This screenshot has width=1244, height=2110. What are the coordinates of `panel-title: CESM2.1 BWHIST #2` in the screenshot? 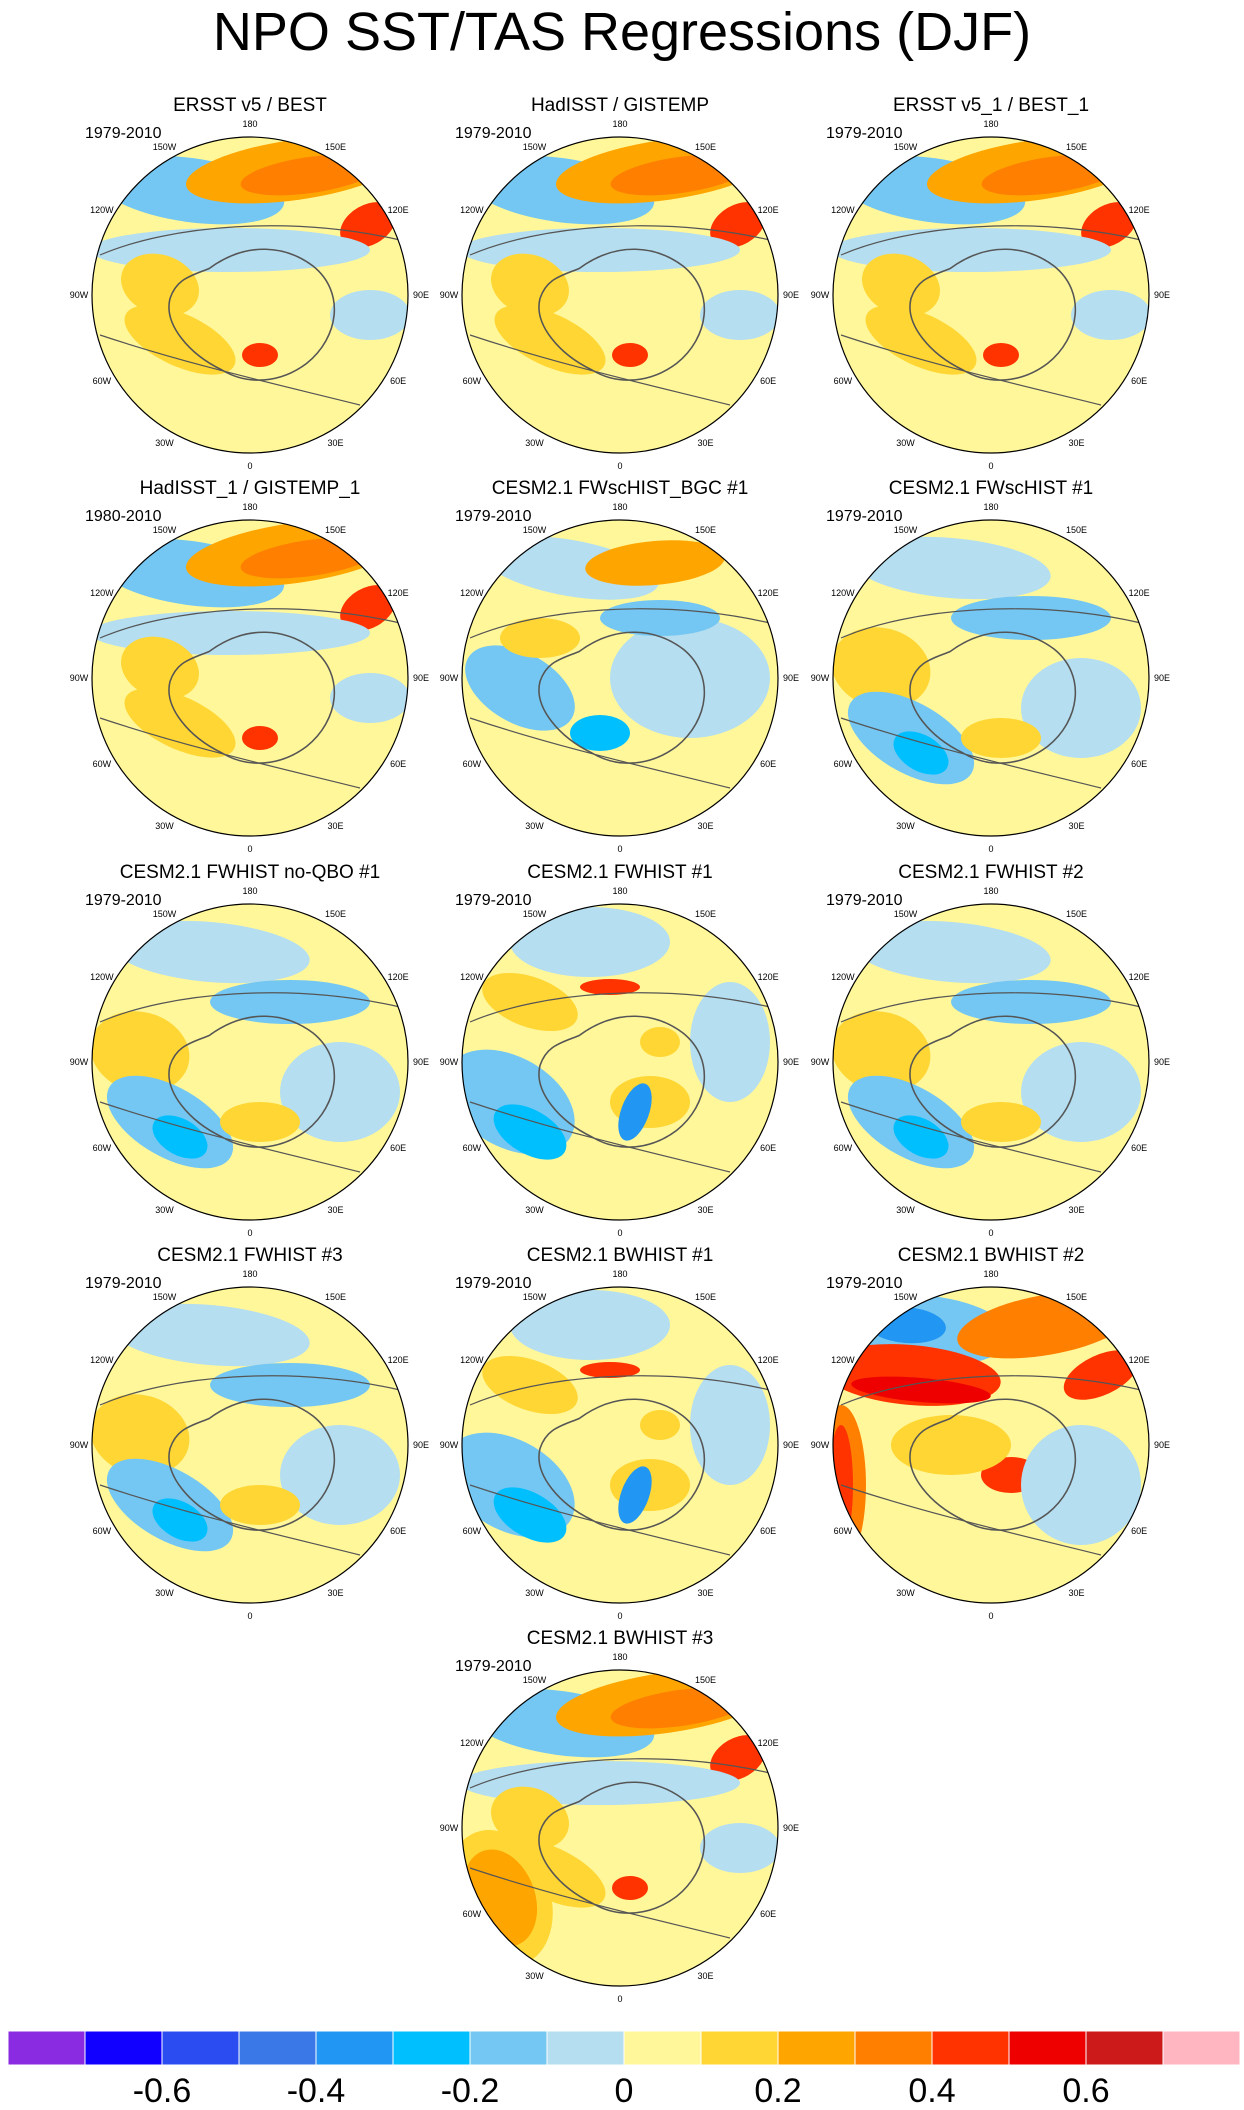 It's located at (991, 1255).